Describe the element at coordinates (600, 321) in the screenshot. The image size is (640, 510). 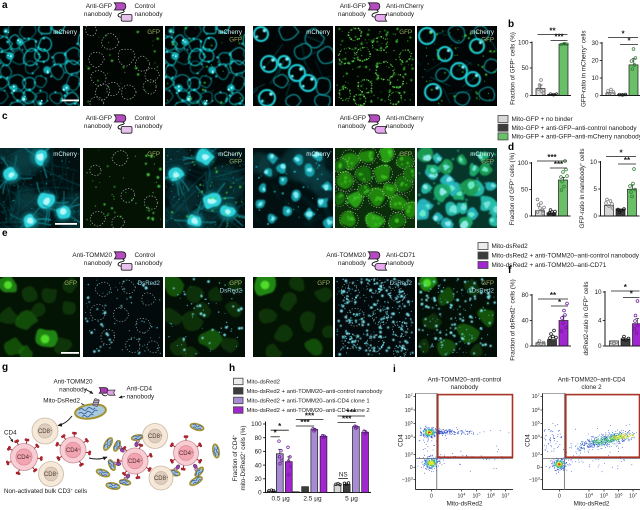
I see `svg-text: 4` at that location.